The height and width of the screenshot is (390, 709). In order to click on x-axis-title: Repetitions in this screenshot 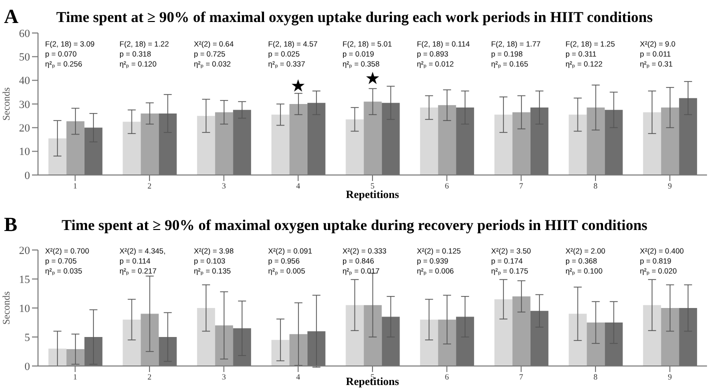, I will do `click(372, 195)`.